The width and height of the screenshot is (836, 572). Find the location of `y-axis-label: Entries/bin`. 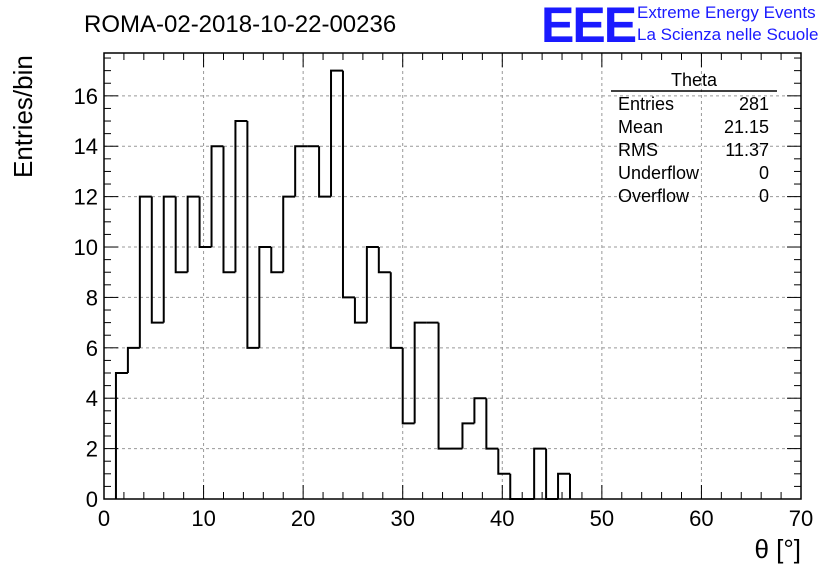

y-axis-label: Entries/bin is located at coordinates (23, 116).